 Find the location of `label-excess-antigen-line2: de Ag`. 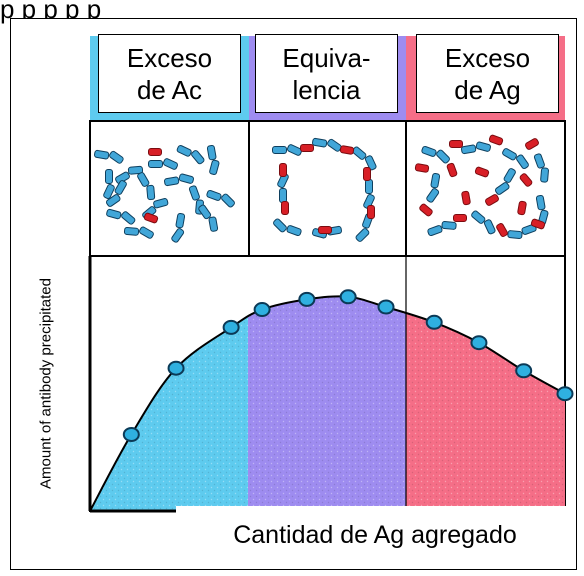

label-excess-antigen-line2: de Ag is located at coordinates (487, 89).